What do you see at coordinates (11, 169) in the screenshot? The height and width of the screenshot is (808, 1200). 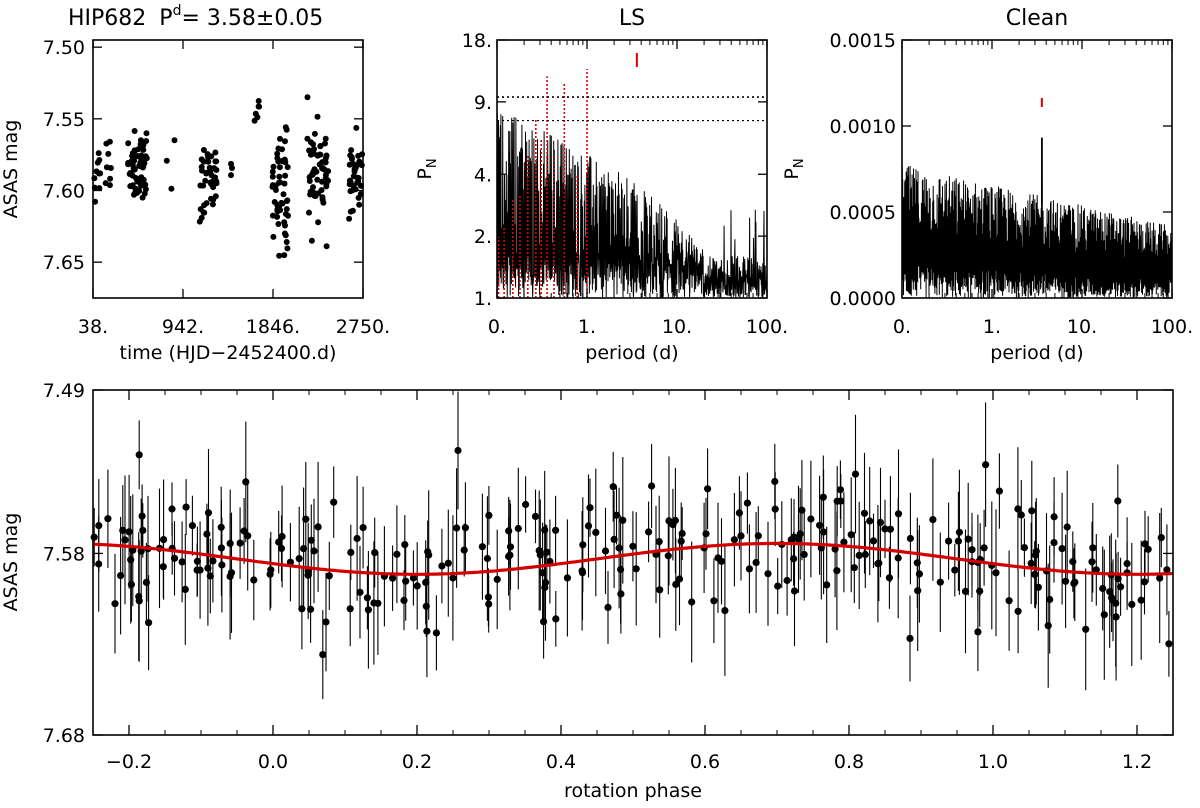 I see `lightcurve-ylabel: ASAS mag` at bounding box center [11, 169].